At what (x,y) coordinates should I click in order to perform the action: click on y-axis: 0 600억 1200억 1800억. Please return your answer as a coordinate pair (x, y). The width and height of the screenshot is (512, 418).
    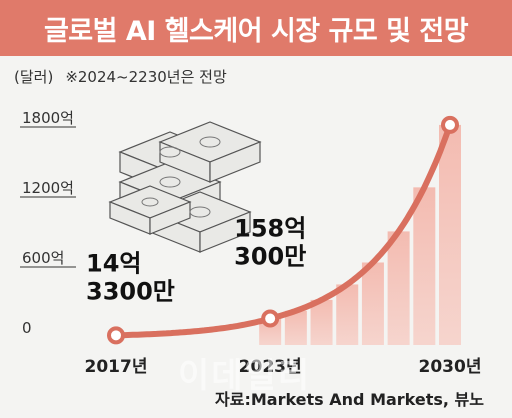
    Looking at the image, I should click on (48, 223).